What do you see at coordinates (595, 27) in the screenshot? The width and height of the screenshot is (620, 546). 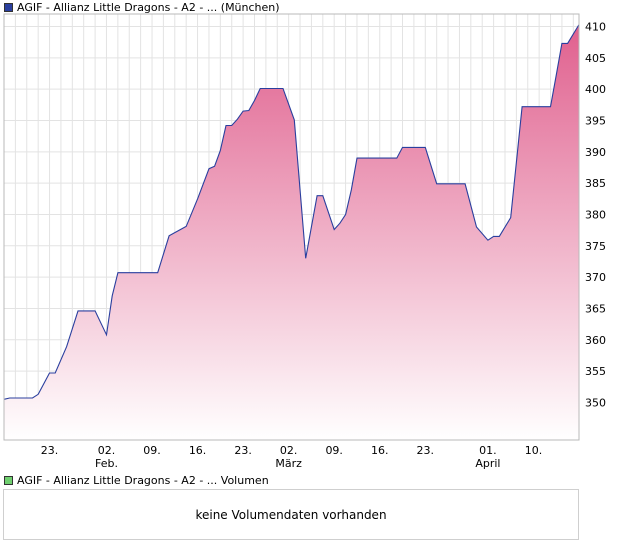 I see `y-tick-label: 410` at bounding box center [595, 27].